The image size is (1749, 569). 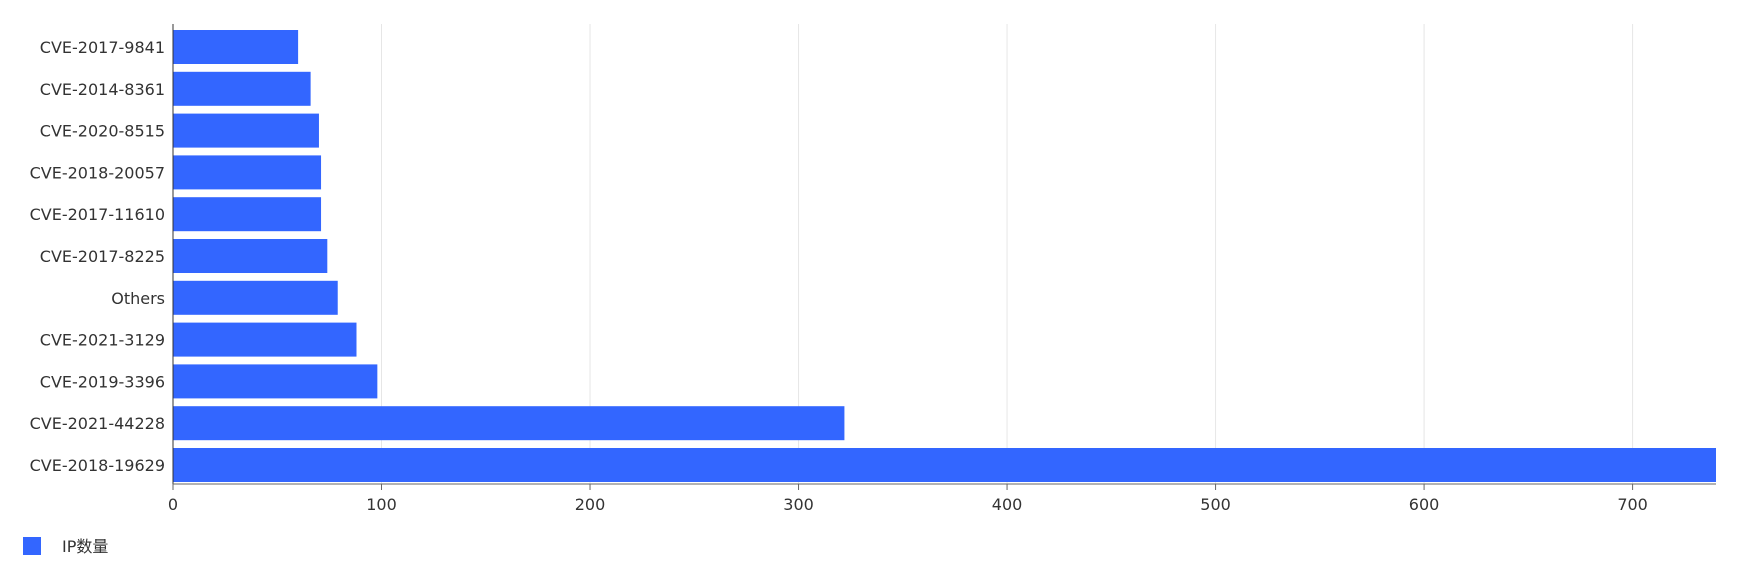 I want to click on legend: IP数量, so click(x=65, y=546).